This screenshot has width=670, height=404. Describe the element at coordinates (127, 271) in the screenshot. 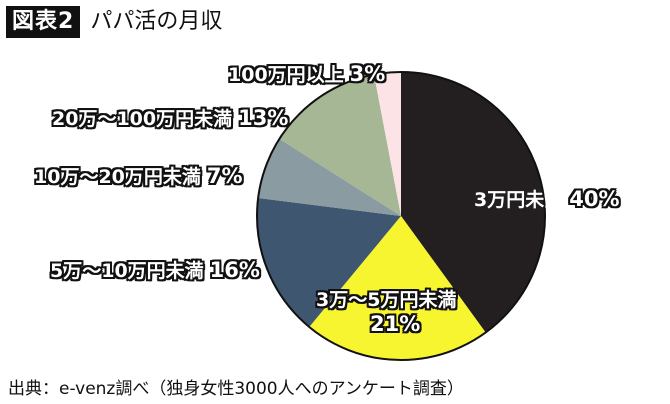

I see `label-name: 5万〜10万円未満` at that location.